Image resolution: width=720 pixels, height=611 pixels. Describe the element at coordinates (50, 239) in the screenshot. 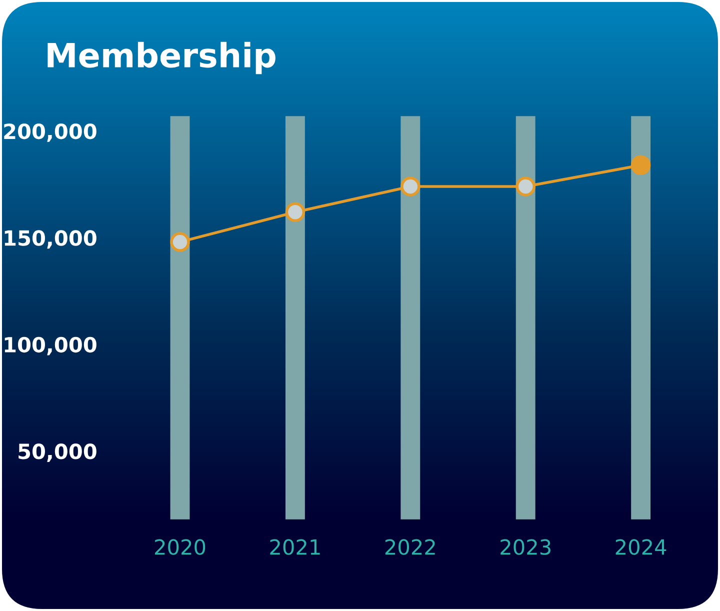

I see `y-tick-label: 150,000` at that location.